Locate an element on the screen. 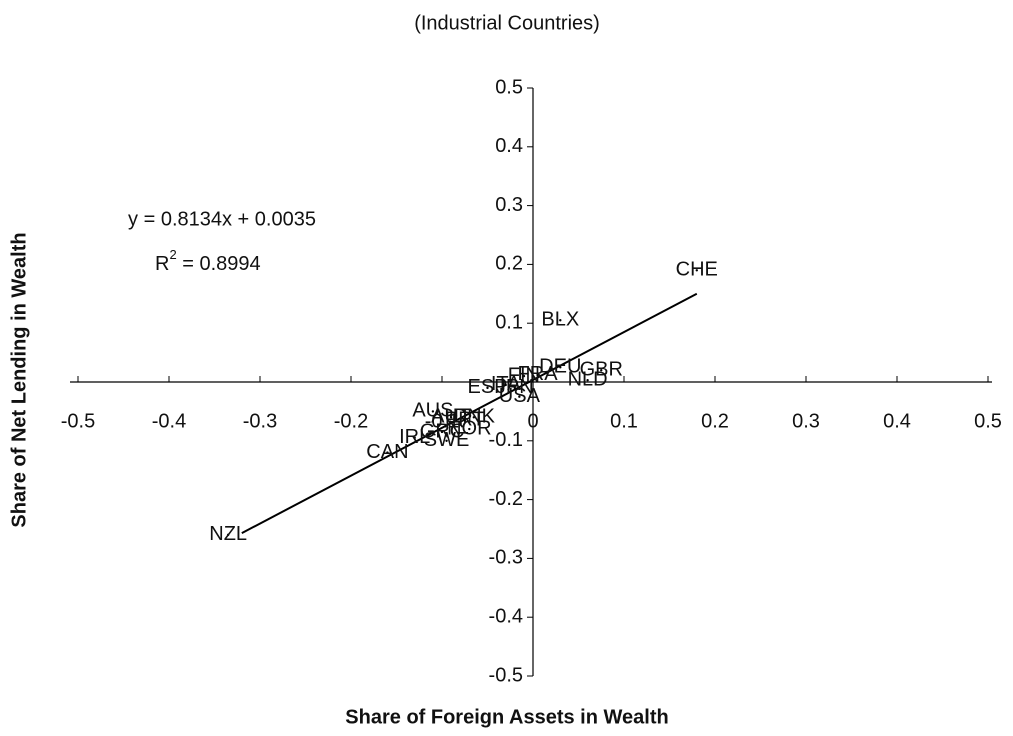 The height and width of the screenshot is (736, 1013). point-label: GBR is located at coordinates (601, 370).